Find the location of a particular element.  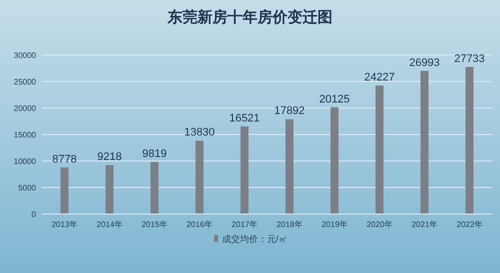

x-tick-label: 2022年 is located at coordinates (469, 224).